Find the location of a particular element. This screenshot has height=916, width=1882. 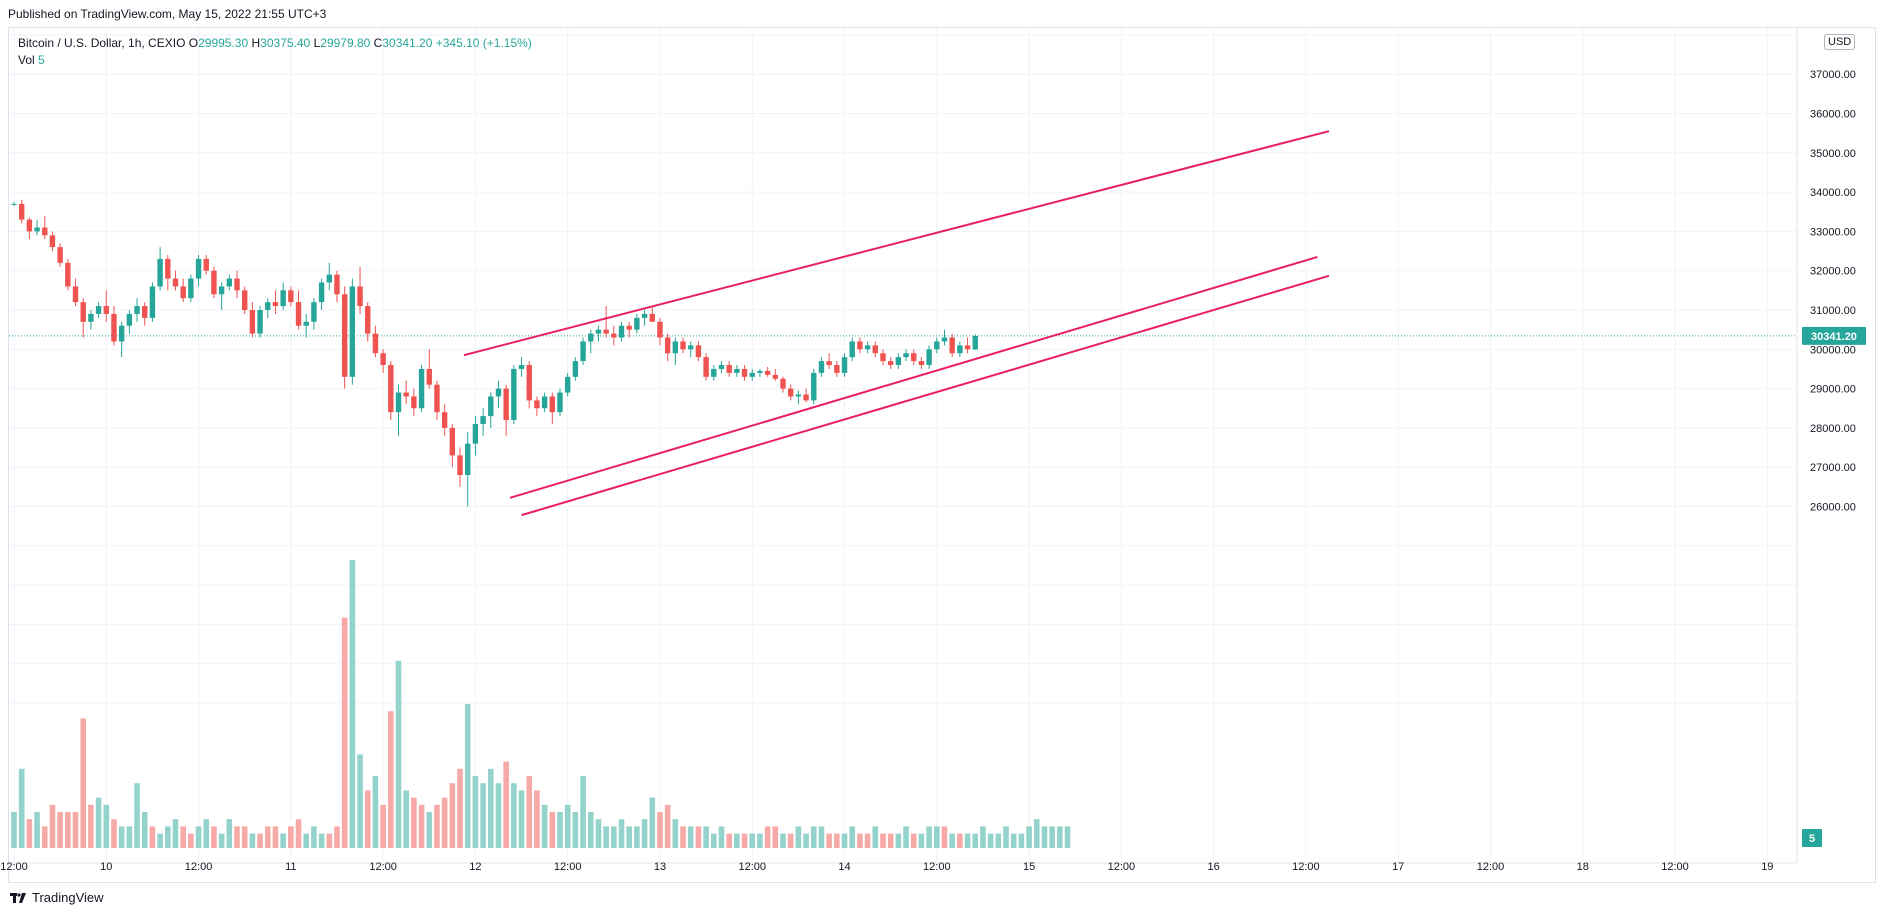

price-tick-label: 36000.00 is located at coordinates (1833, 115).